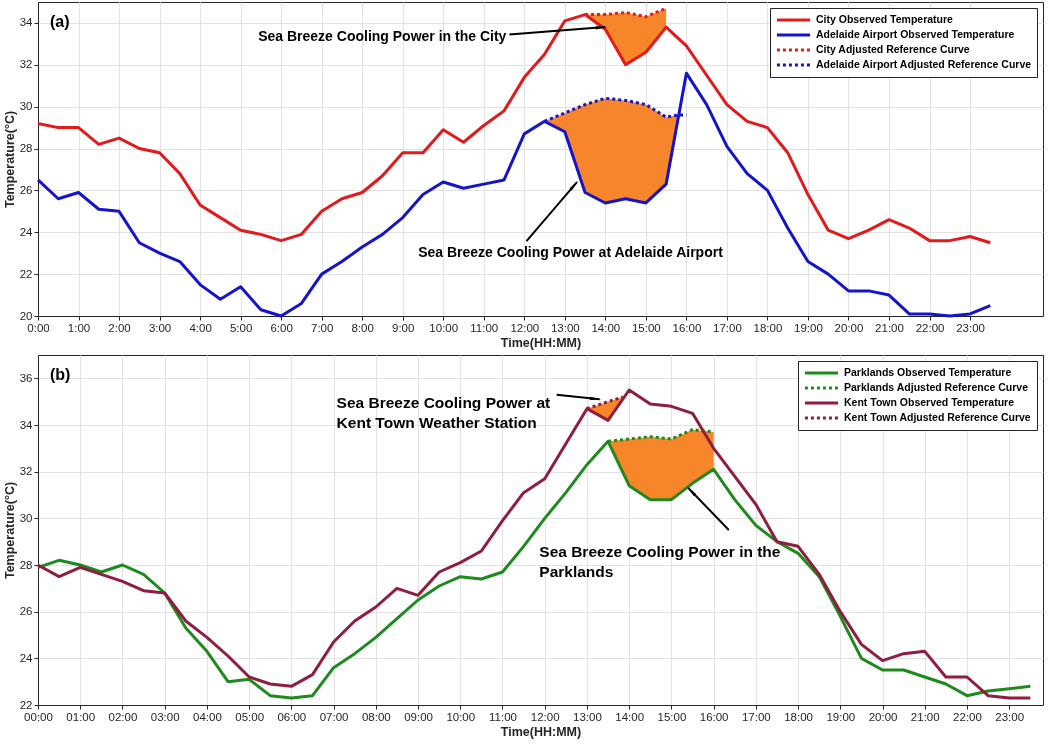 The image size is (1057, 744). Describe the element at coordinates (81, 716) in the screenshot. I see `x-tick-label: 01:00` at that location.